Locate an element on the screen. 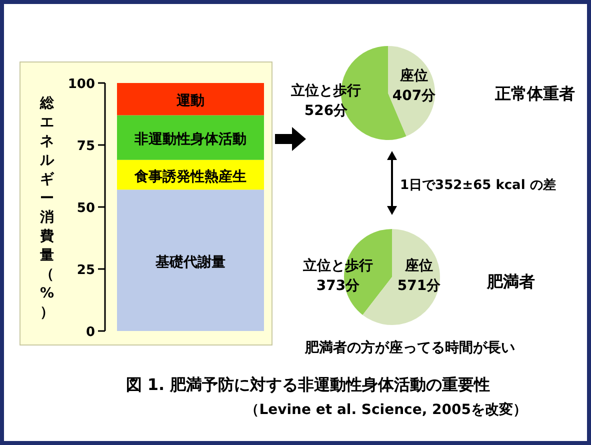 This screenshot has height=445, width=591. caption: 図 1. 肥満予防に対する非運動性身体活動の重要性 is located at coordinates (308, 384).